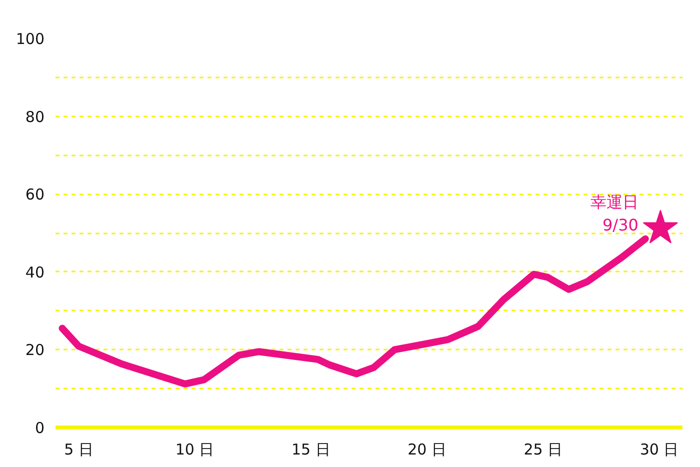 This screenshot has width=700, height=467. Describe the element at coordinates (35, 117) in the screenshot. I see `y-tick-label: 80` at that location.